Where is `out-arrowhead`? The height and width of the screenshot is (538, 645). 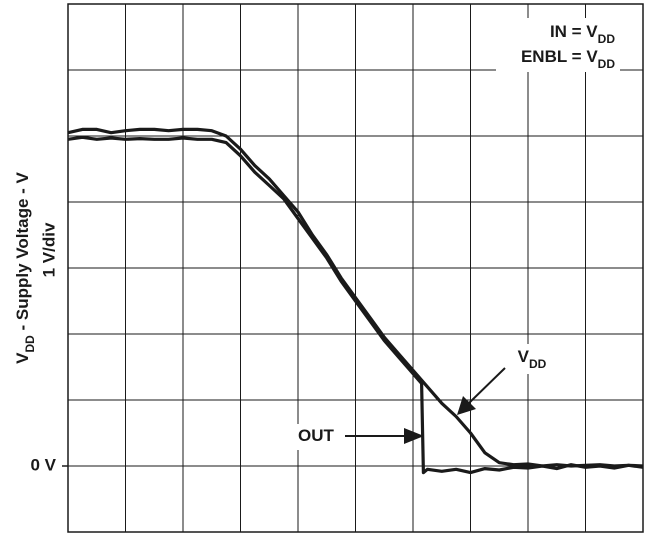
out-arrowhead is located at coordinates (414, 436).